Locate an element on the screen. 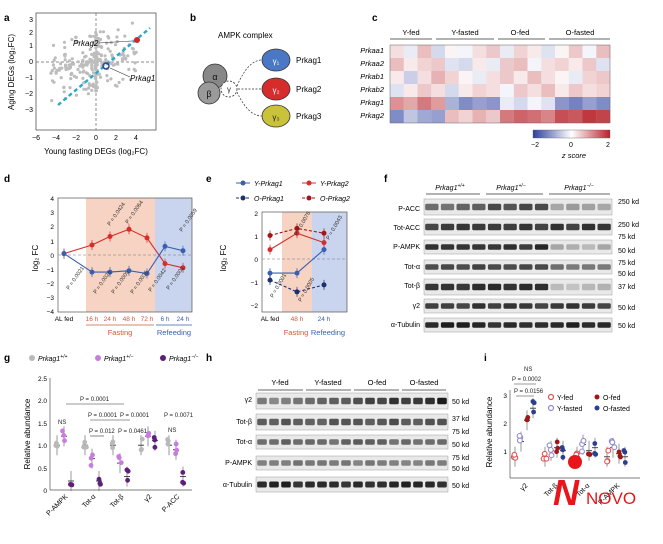 Image resolution: width=663 pixels, height=544 pixels. gene-label: Prkag1 is located at coordinates (372, 102).